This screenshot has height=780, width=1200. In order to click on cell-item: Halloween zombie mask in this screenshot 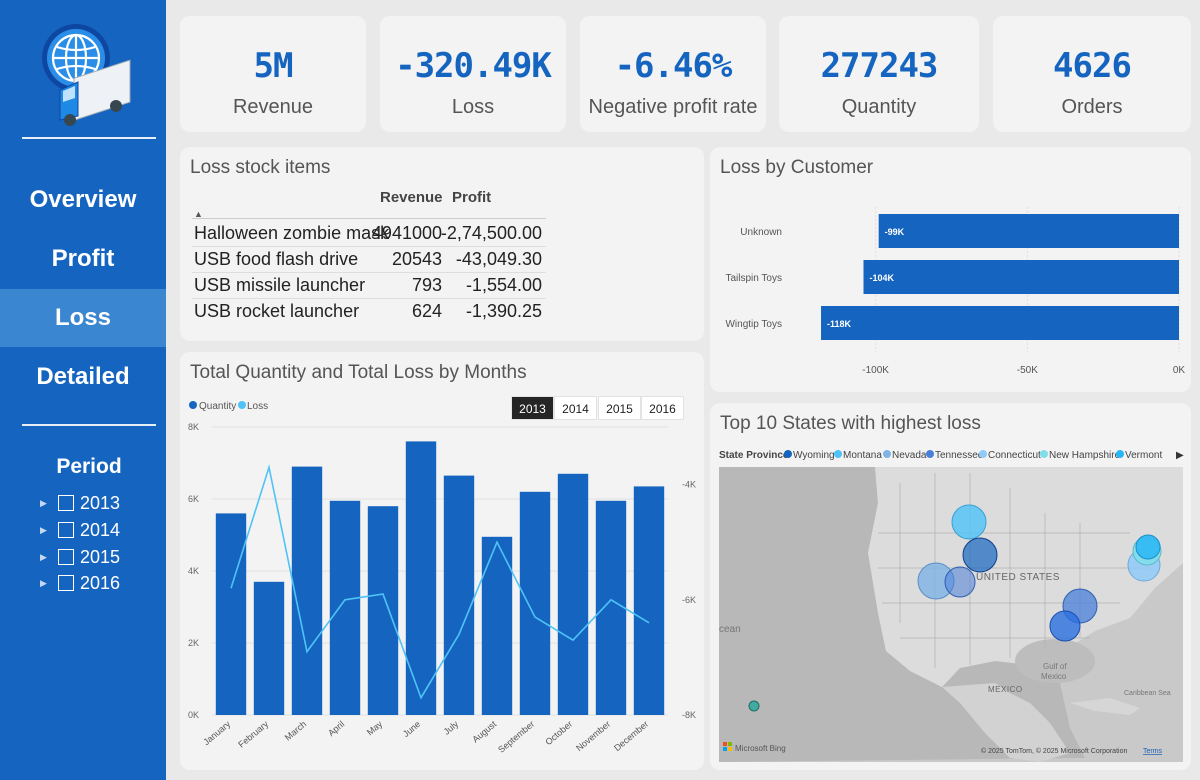, I will do `click(292, 233)`.